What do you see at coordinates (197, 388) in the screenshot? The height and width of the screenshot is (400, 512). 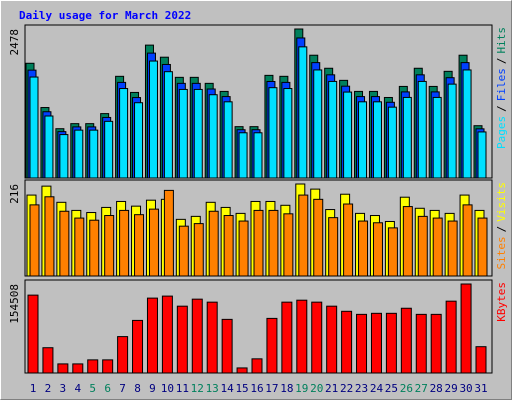 I see `x-tick-label: 12` at bounding box center [197, 388].